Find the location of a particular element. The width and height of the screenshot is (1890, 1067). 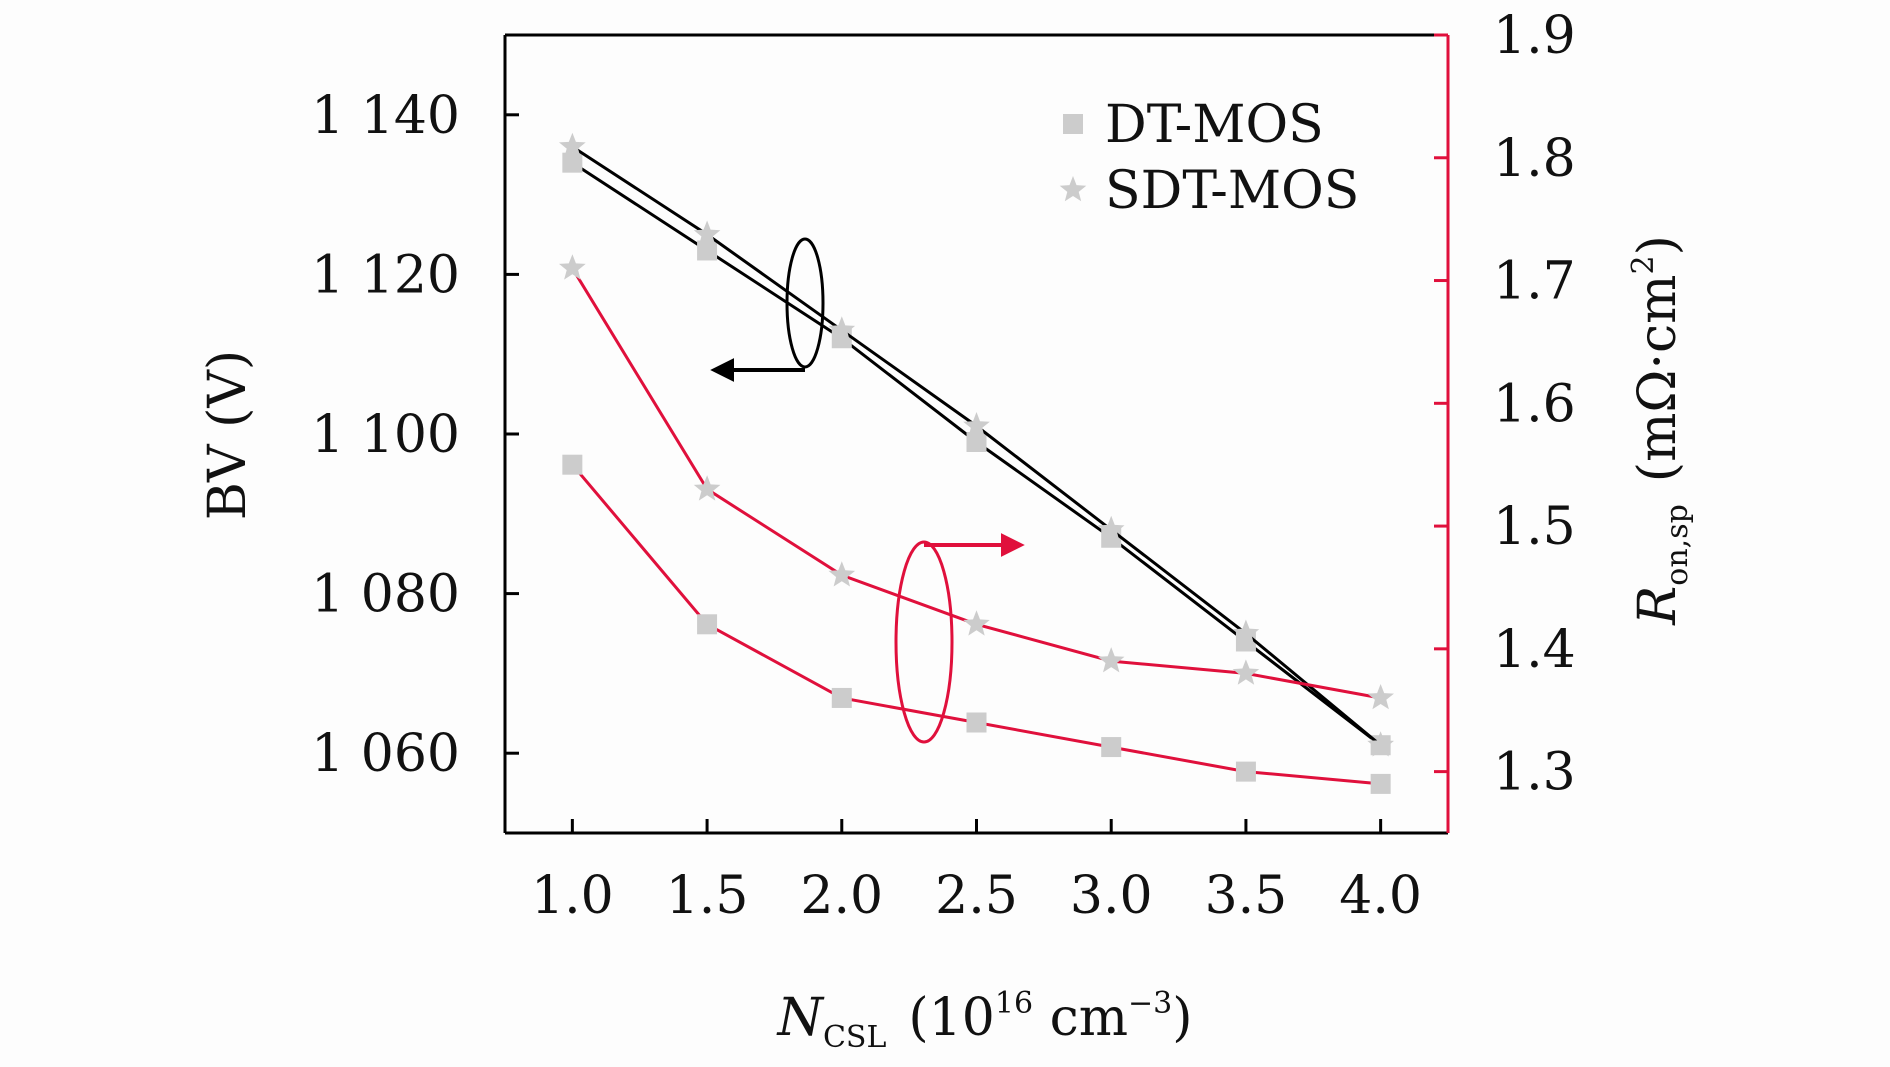

legend-star-marker is located at coordinates (1073, 189).